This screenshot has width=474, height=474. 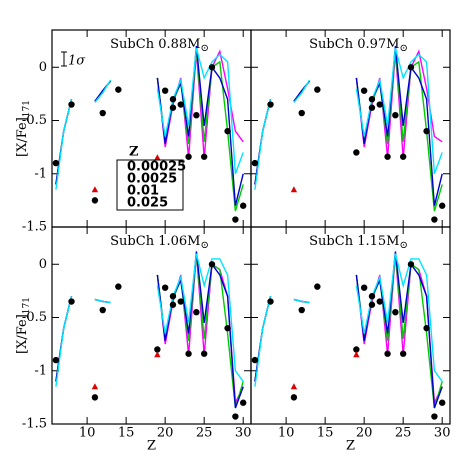 What do you see at coordinates (147, 203) in the screenshot?
I see `legend-label: 0.025` at bounding box center [147, 203].